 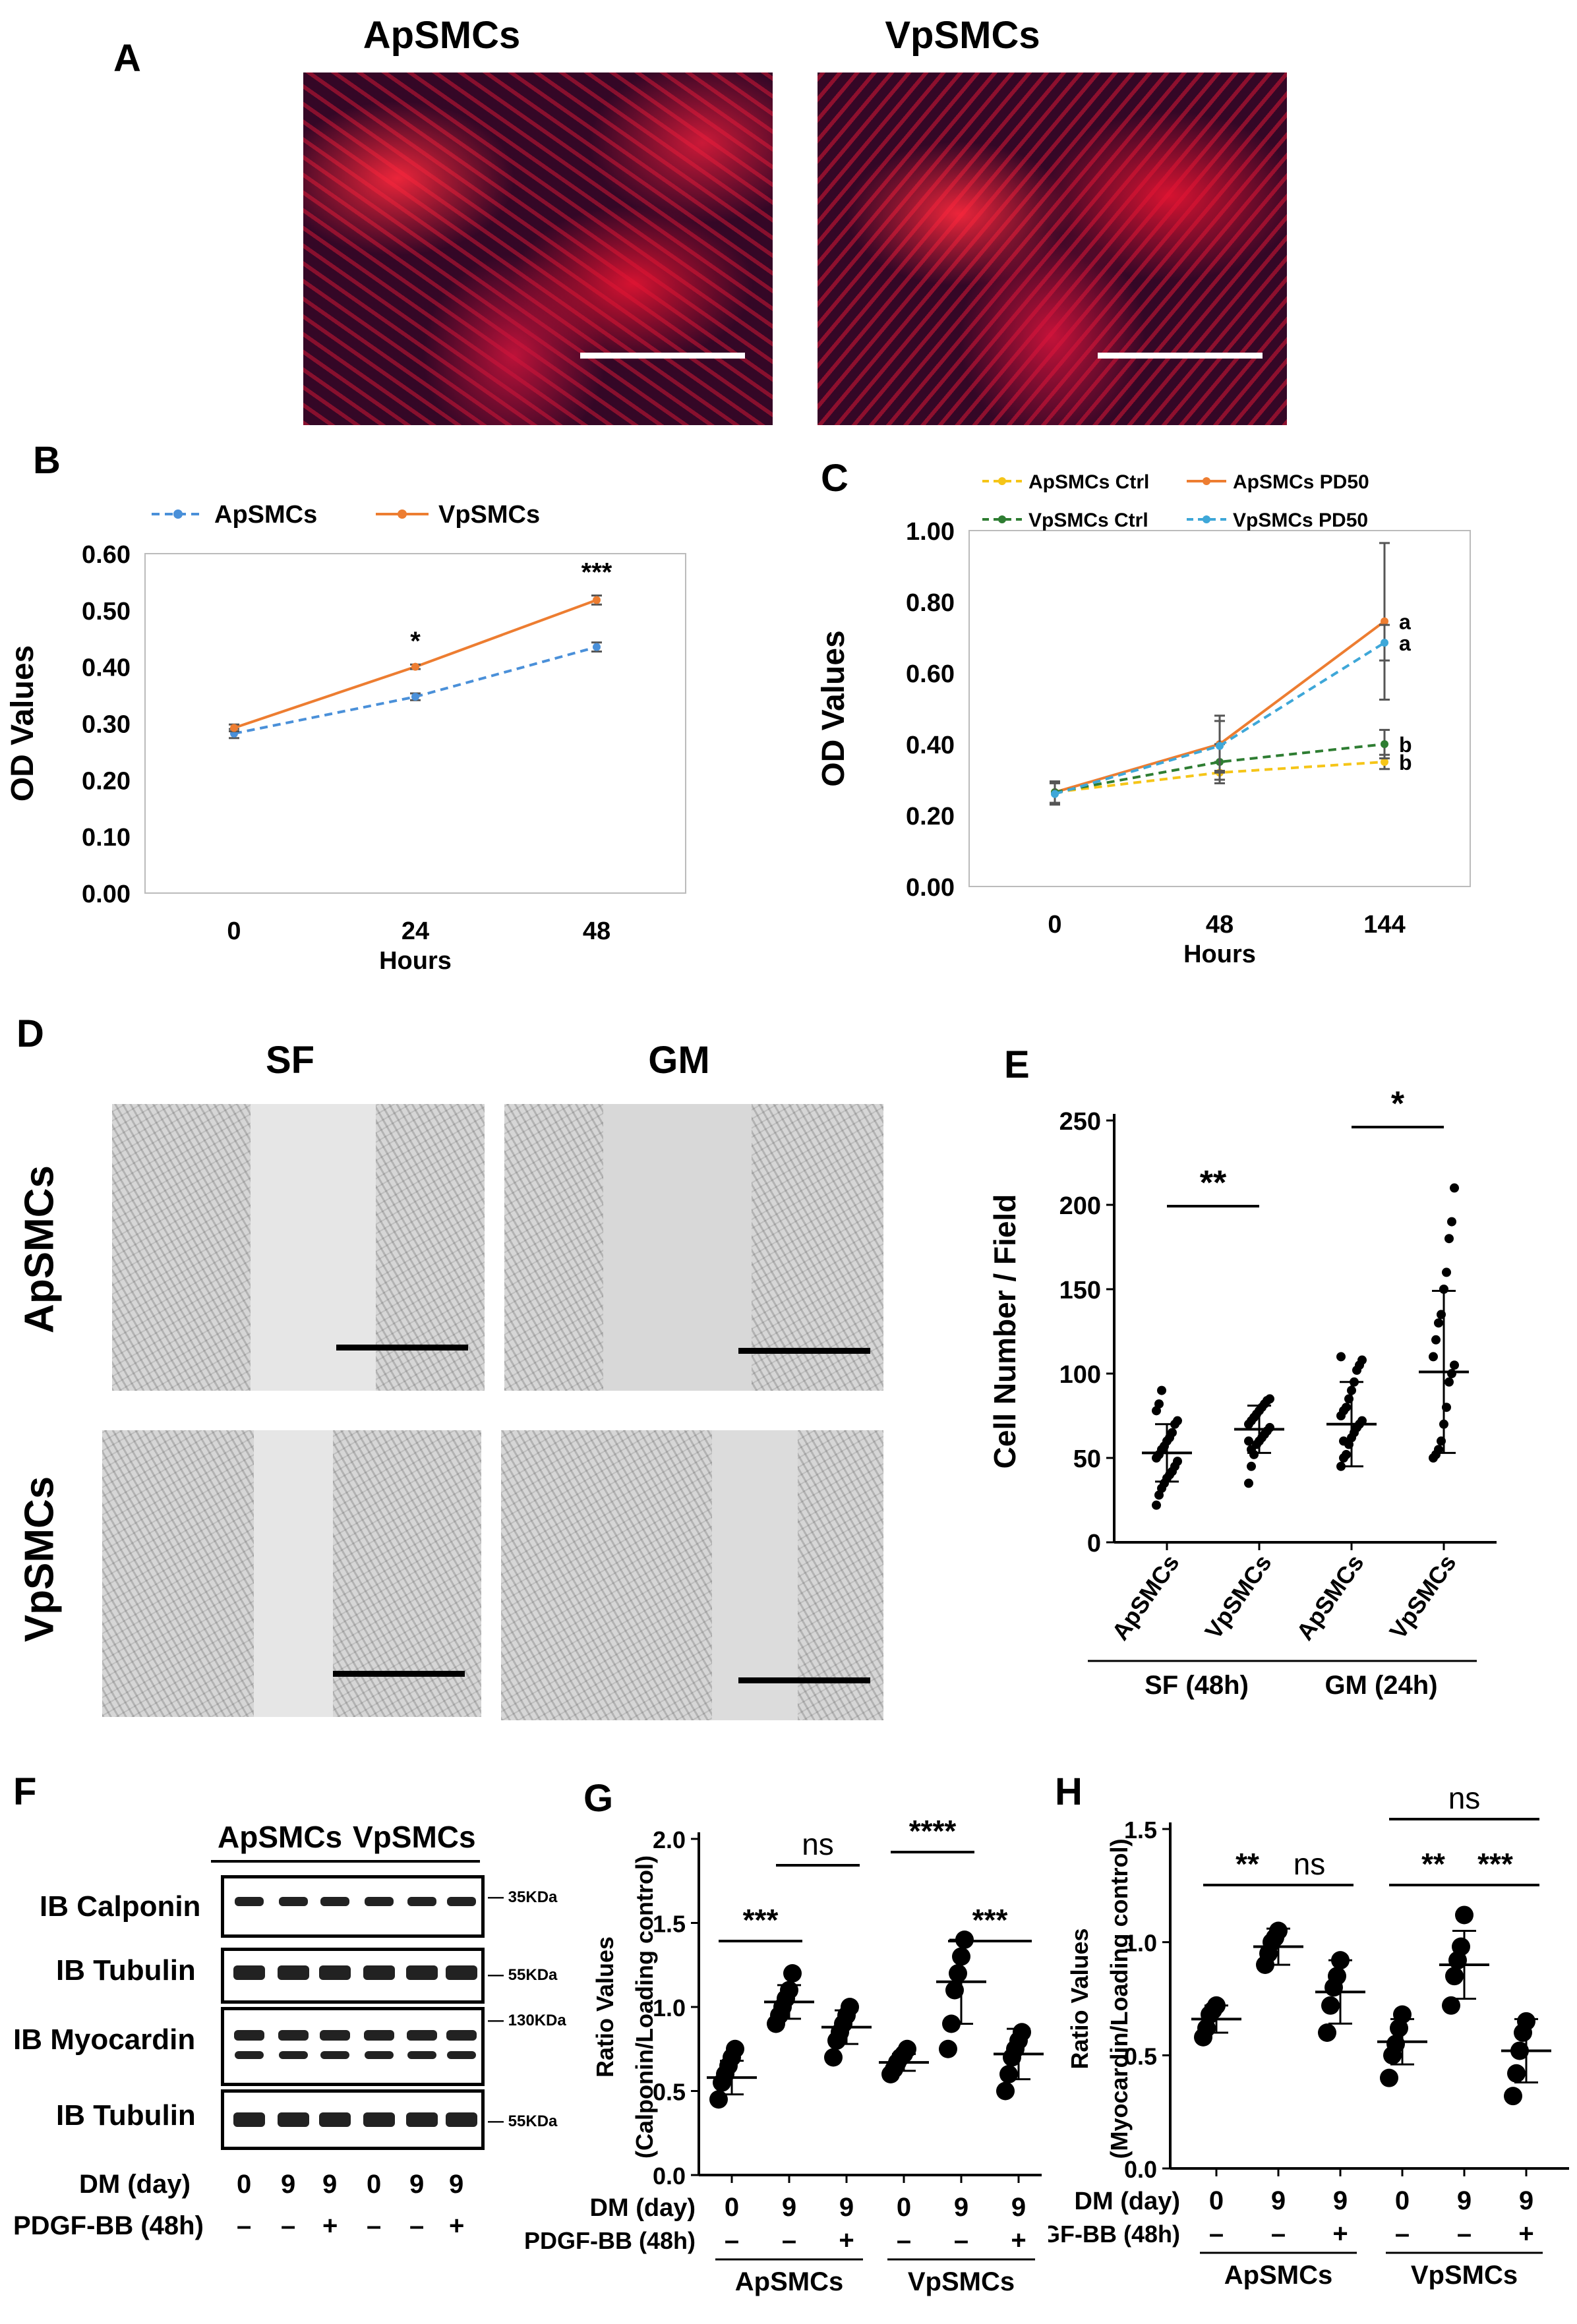 I want to click on y-axis-title: Cell Number / Field, so click(x=1005, y=1331).